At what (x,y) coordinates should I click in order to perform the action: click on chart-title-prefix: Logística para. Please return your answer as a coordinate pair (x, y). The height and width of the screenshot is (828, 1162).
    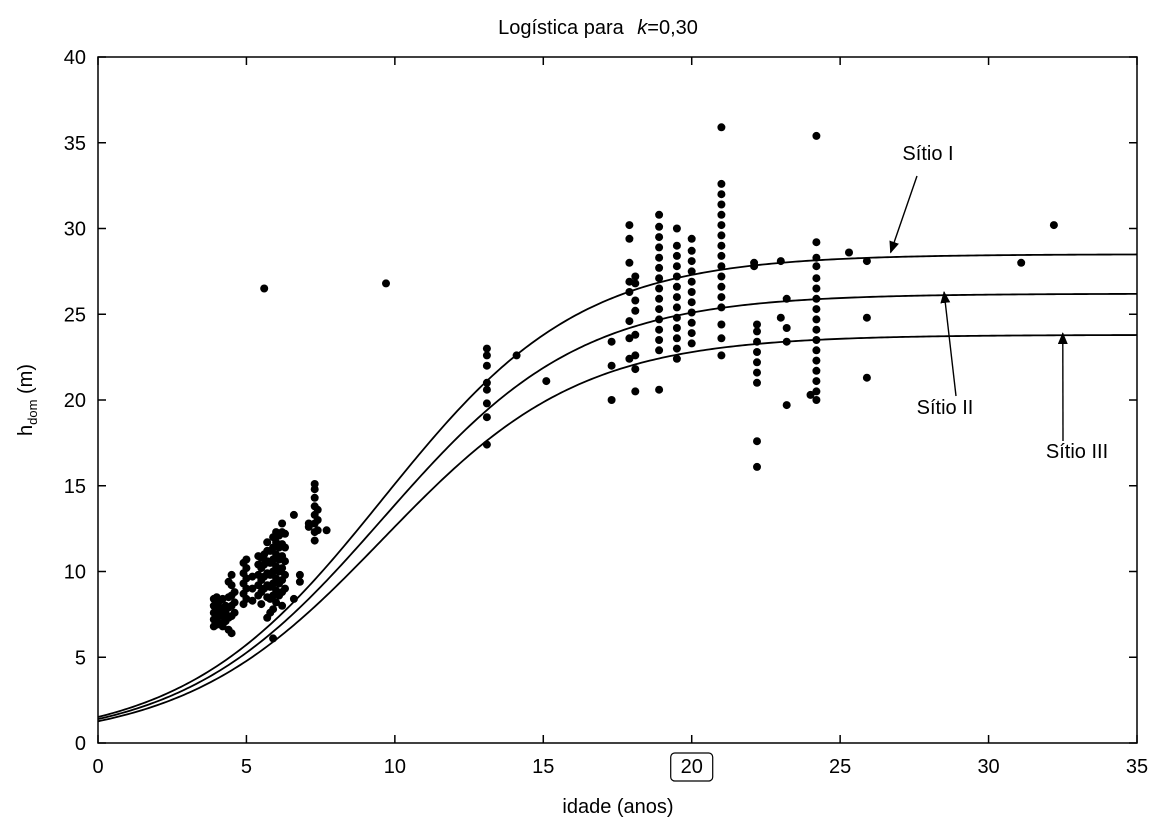
    Looking at the image, I should click on (561, 28).